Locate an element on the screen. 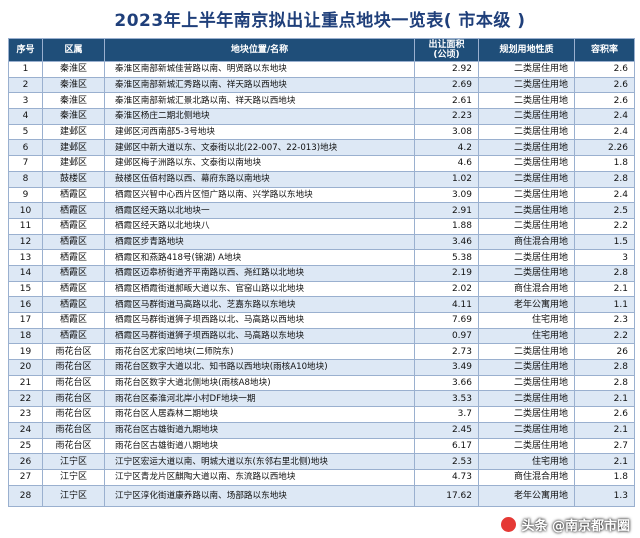 The height and width of the screenshot is (538, 640). table-row: 5 建邺区 建邺区河西南部5-3号地块 3.08 二类居住用地 2.4 is located at coordinates (321, 132).